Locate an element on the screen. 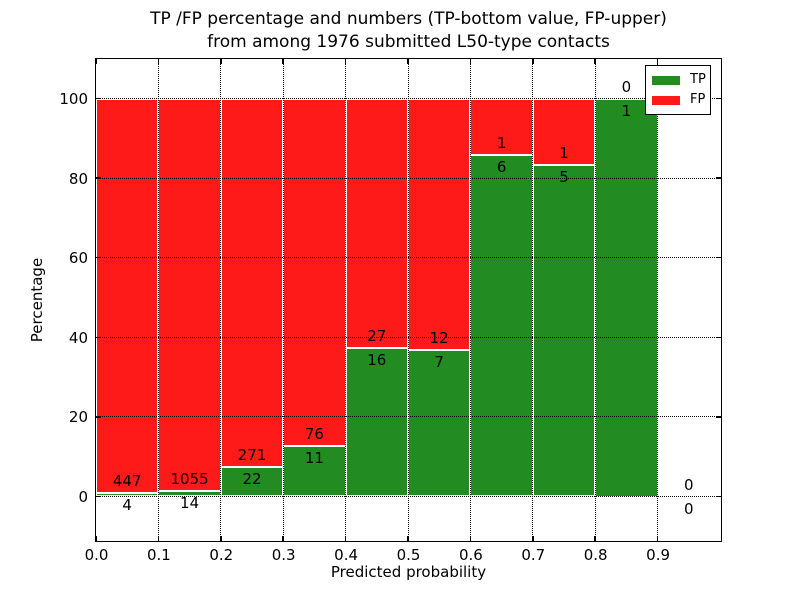  fp-count-label-bin5: 12 is located at coordinates (439, 337).